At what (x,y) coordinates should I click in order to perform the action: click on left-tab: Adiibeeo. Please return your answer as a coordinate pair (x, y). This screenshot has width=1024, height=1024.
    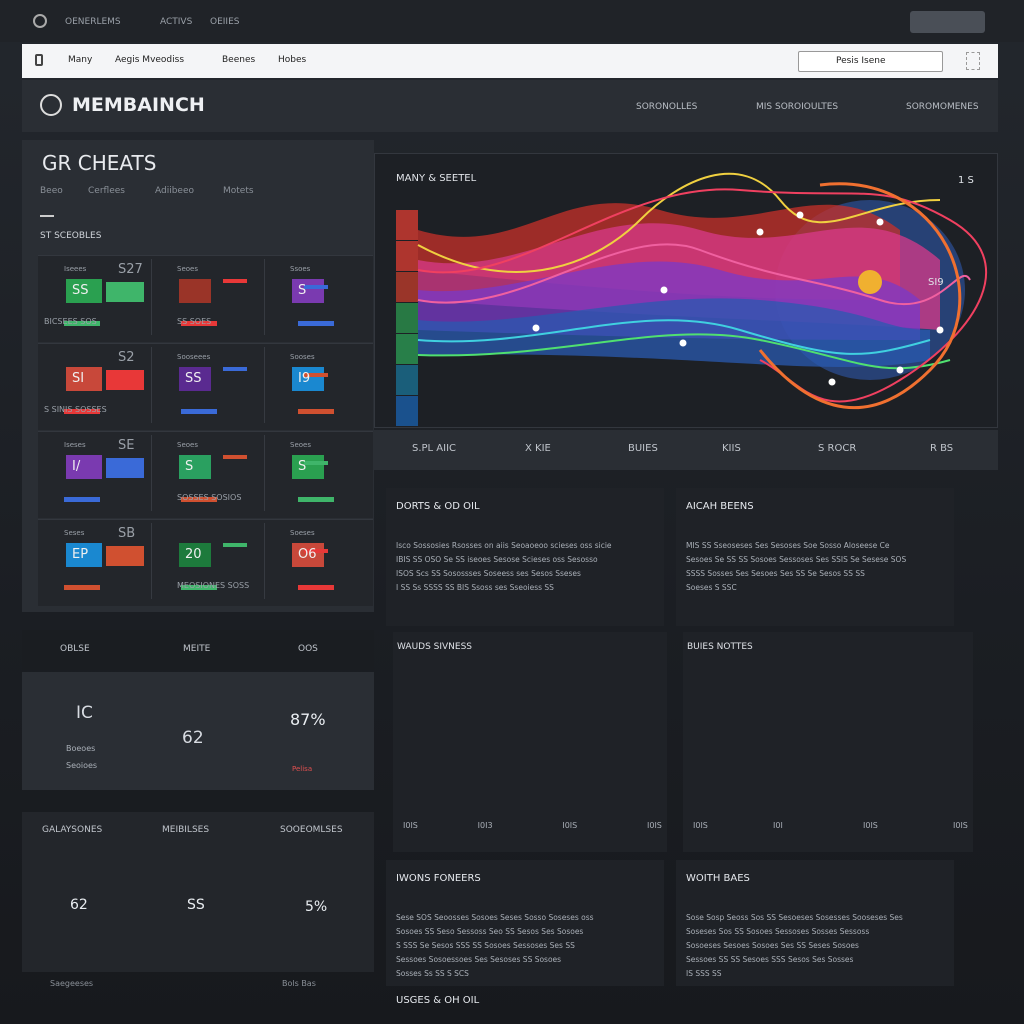
    Looking at the image, I should click on (175, 191).